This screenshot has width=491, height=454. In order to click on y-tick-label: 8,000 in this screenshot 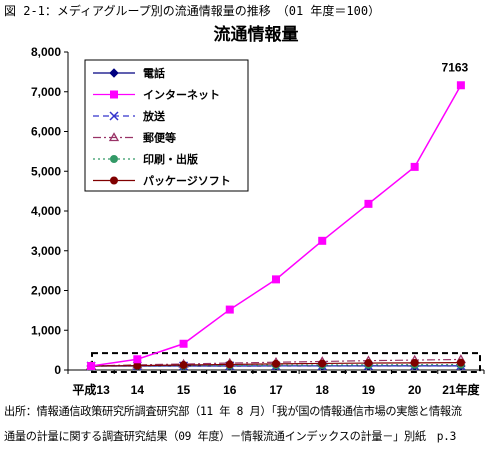, I will do `click(46, 52)`.